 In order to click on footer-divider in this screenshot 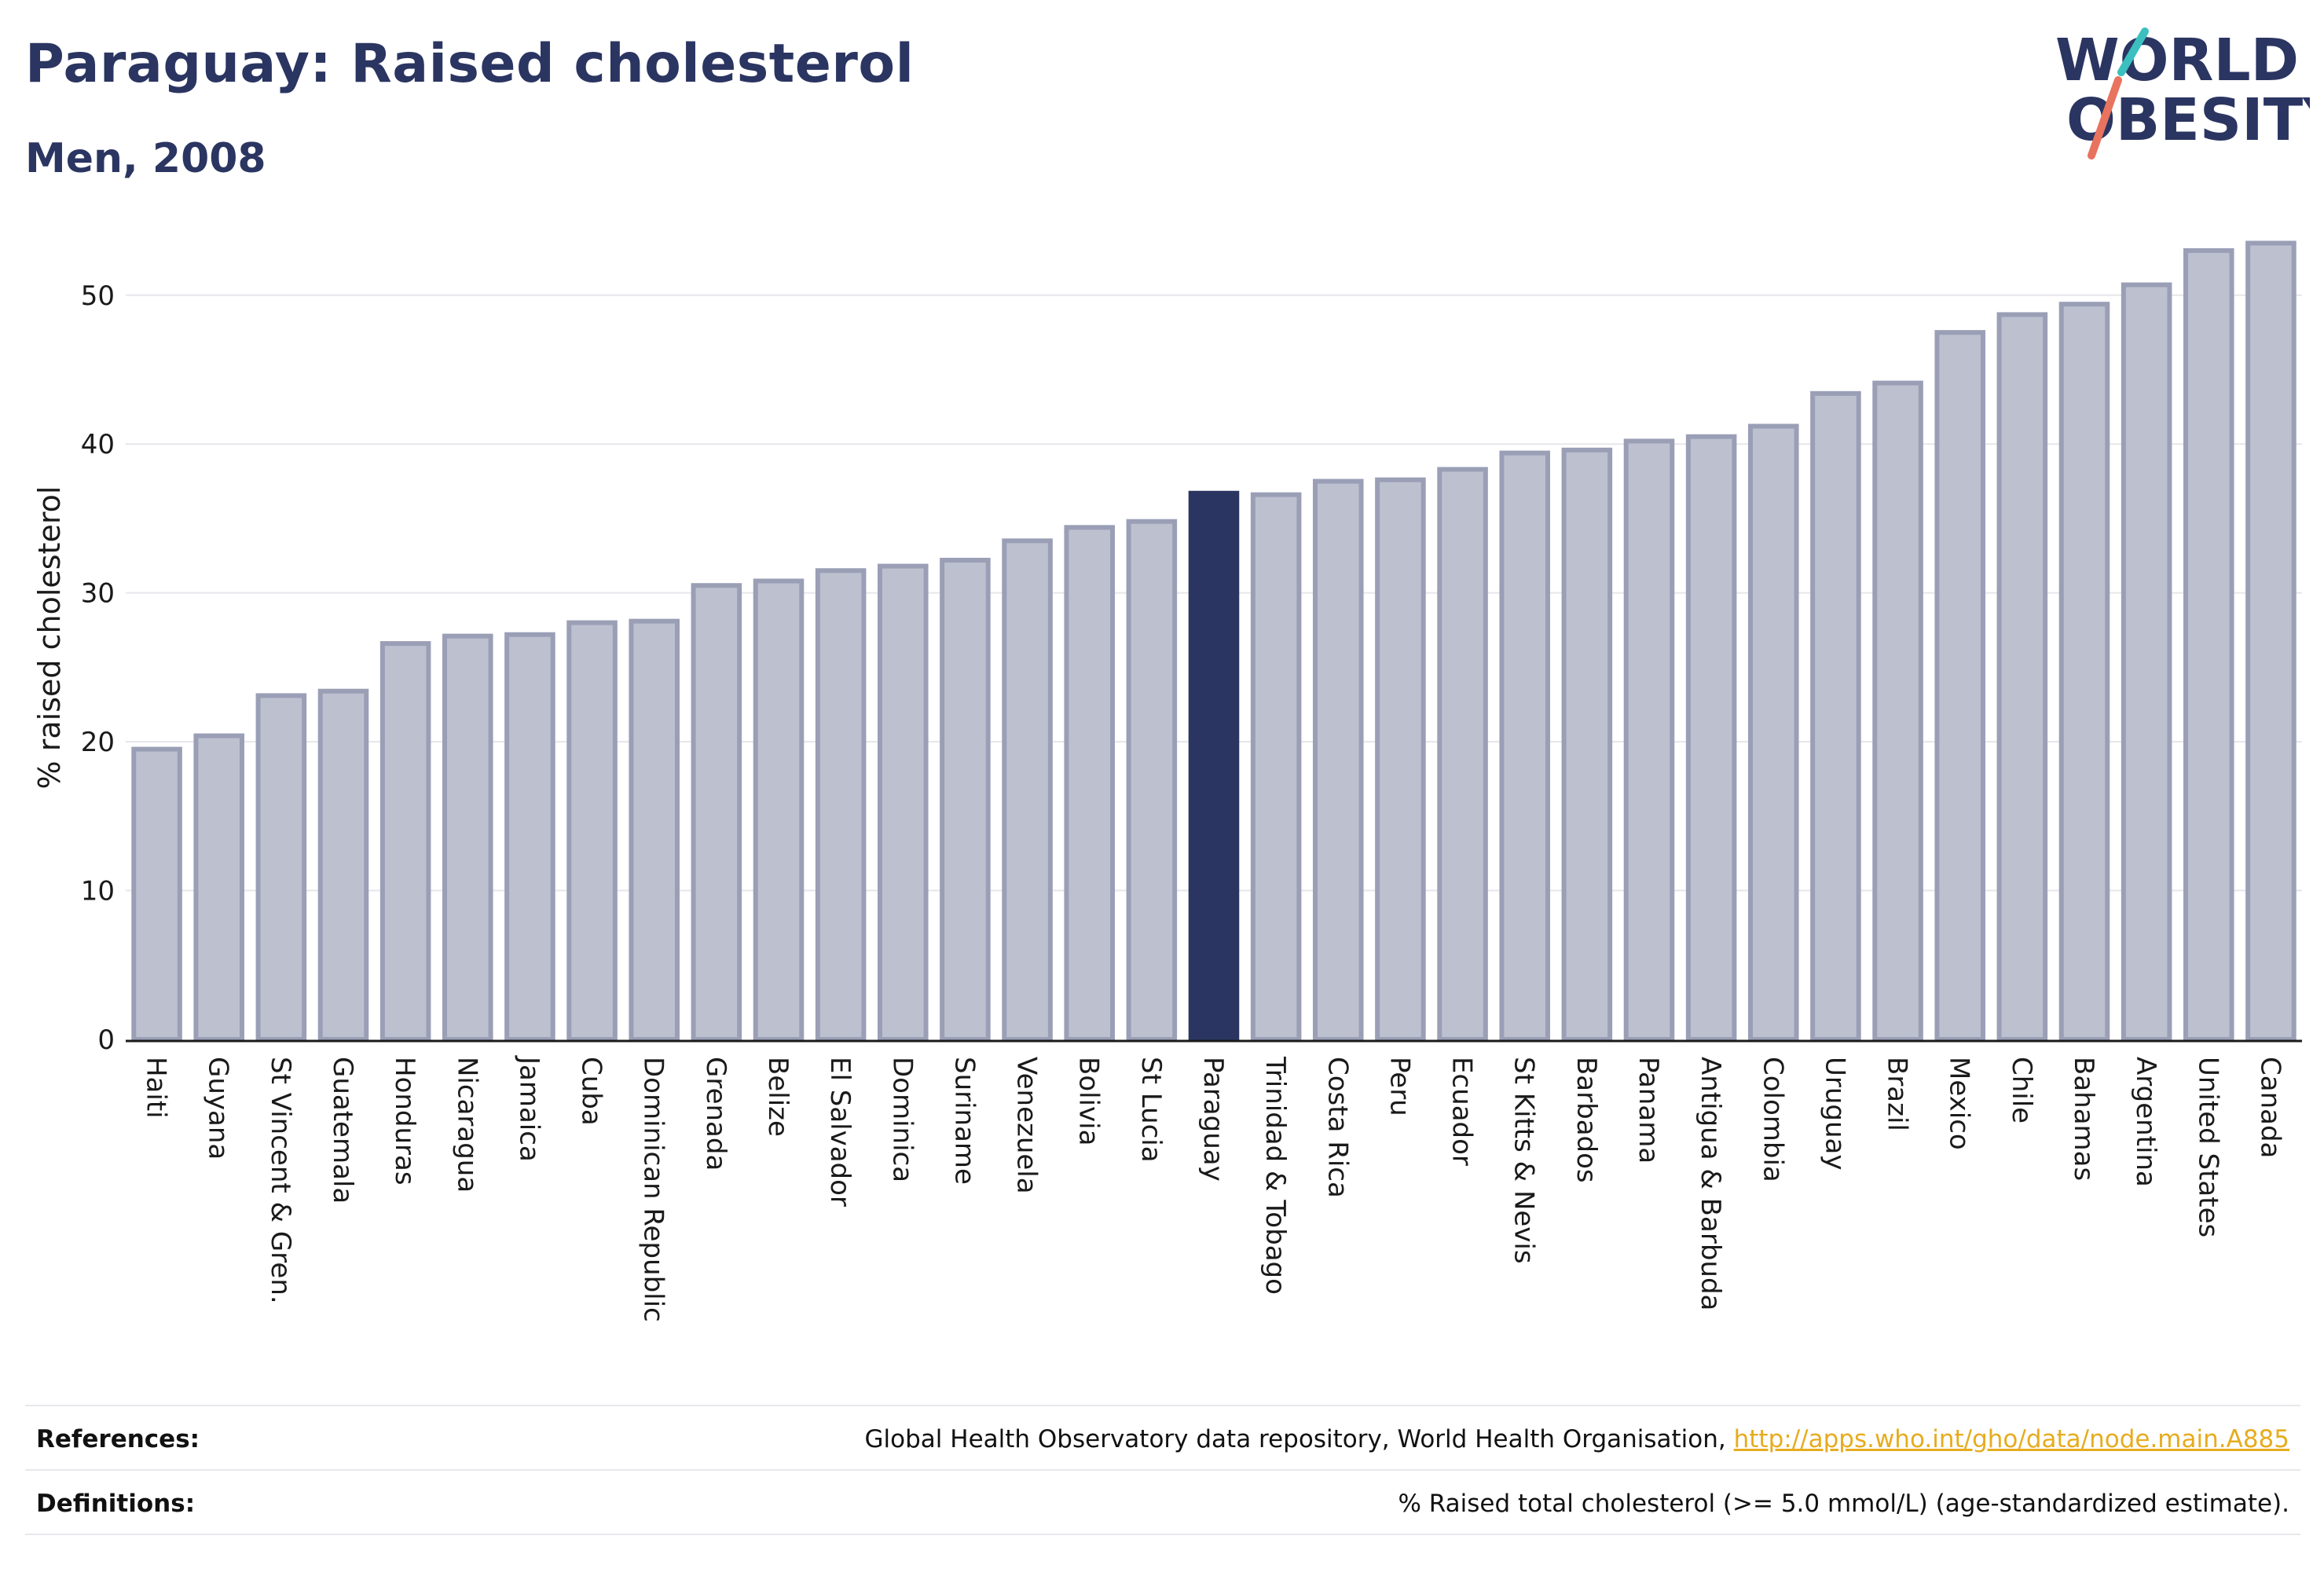, I will do `click(1162, 1534)`.